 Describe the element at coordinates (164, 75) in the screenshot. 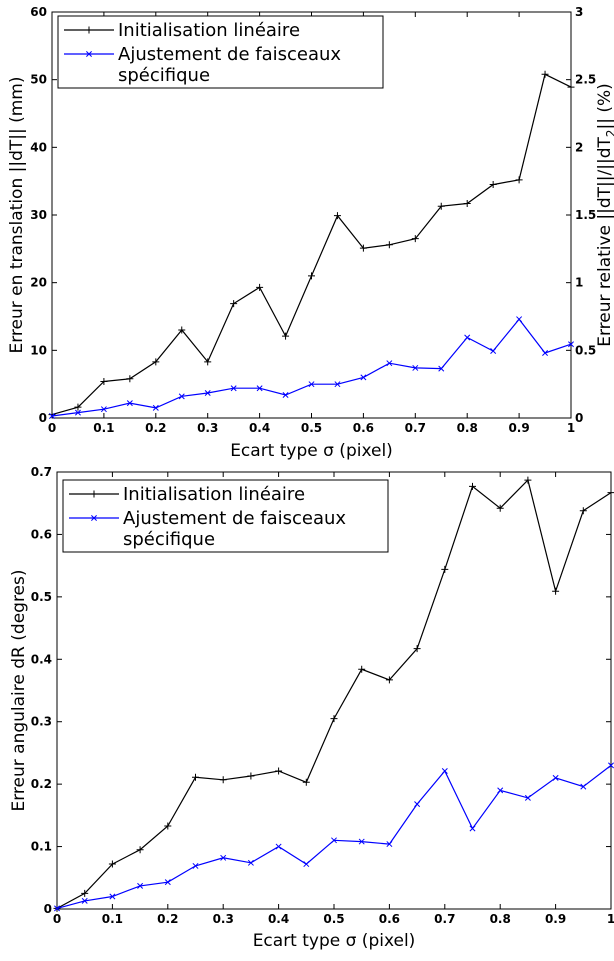

I see `legend-label-1: spécifique` at that location.